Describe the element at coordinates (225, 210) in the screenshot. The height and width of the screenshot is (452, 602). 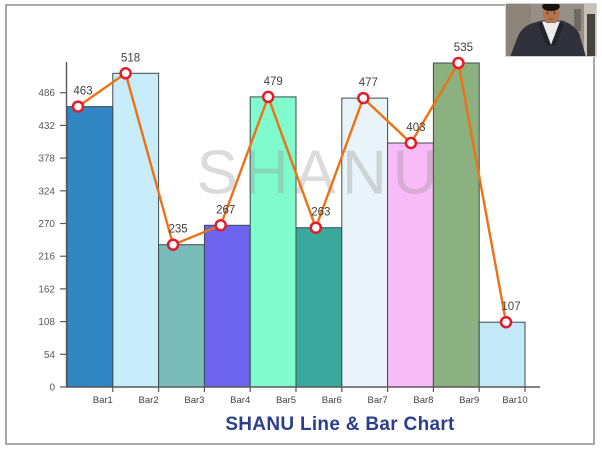
I see `value-label-Bar4: 267` at that location.